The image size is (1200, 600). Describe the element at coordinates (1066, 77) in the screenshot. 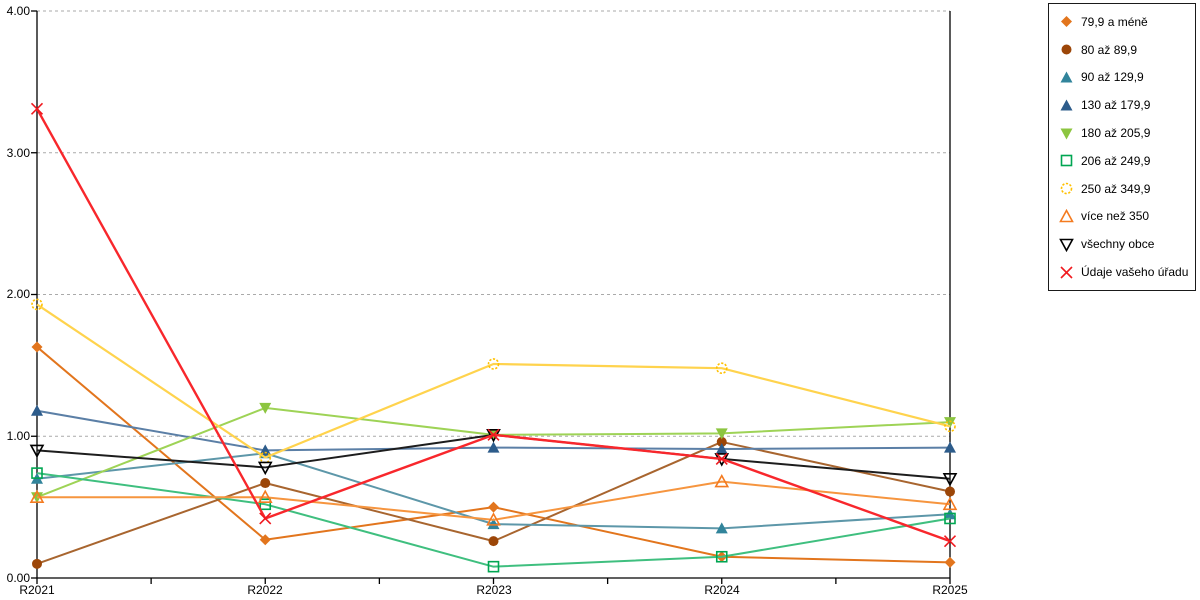

I see `teal-triangle-icon` at that location.